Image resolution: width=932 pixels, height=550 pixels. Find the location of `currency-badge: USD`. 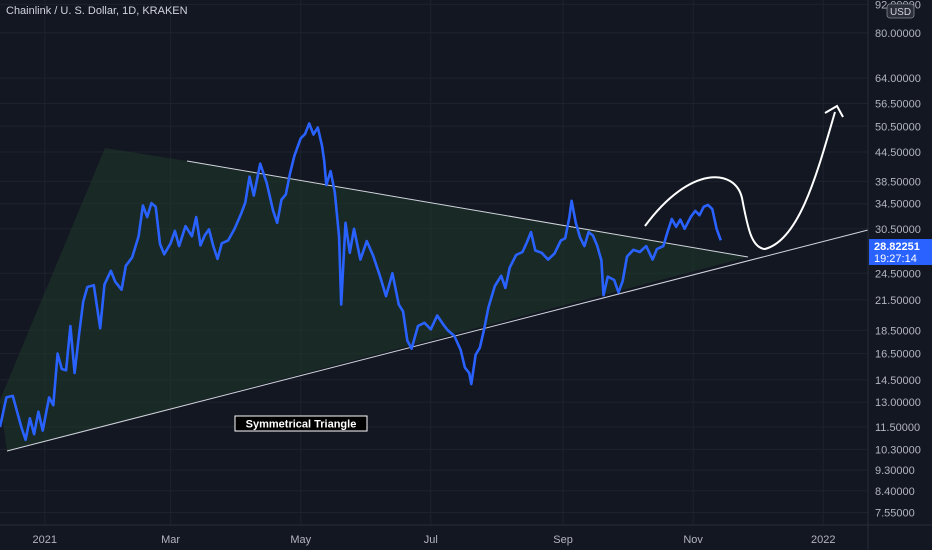

currency-badge: USD is located at coordinates (900, 11).